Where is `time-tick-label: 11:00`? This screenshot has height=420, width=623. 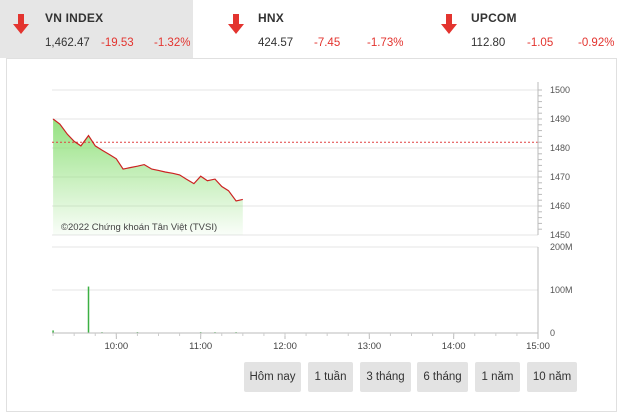 time-tick-label: 11:00 is located at coordinates (200, 346).